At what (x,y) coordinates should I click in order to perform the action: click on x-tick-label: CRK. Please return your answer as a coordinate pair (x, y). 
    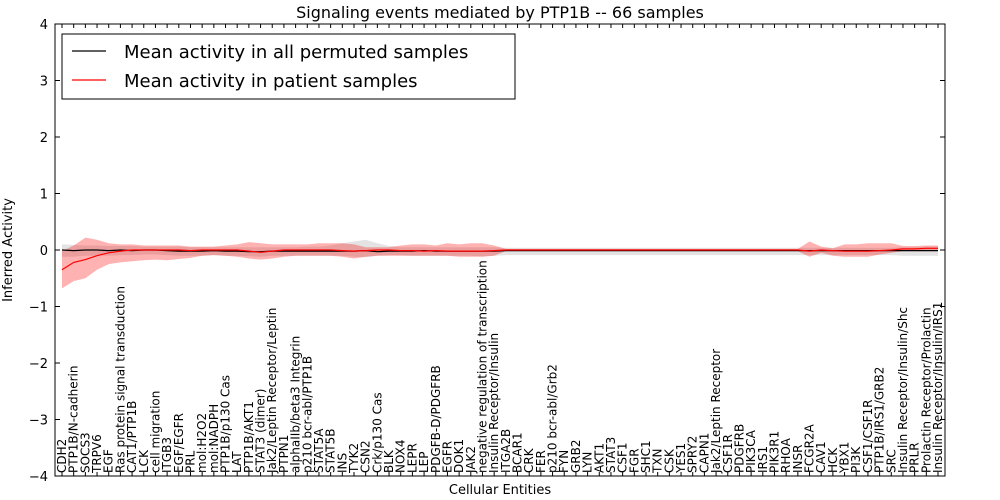
    Looking at the image, I should click on (529, 460).